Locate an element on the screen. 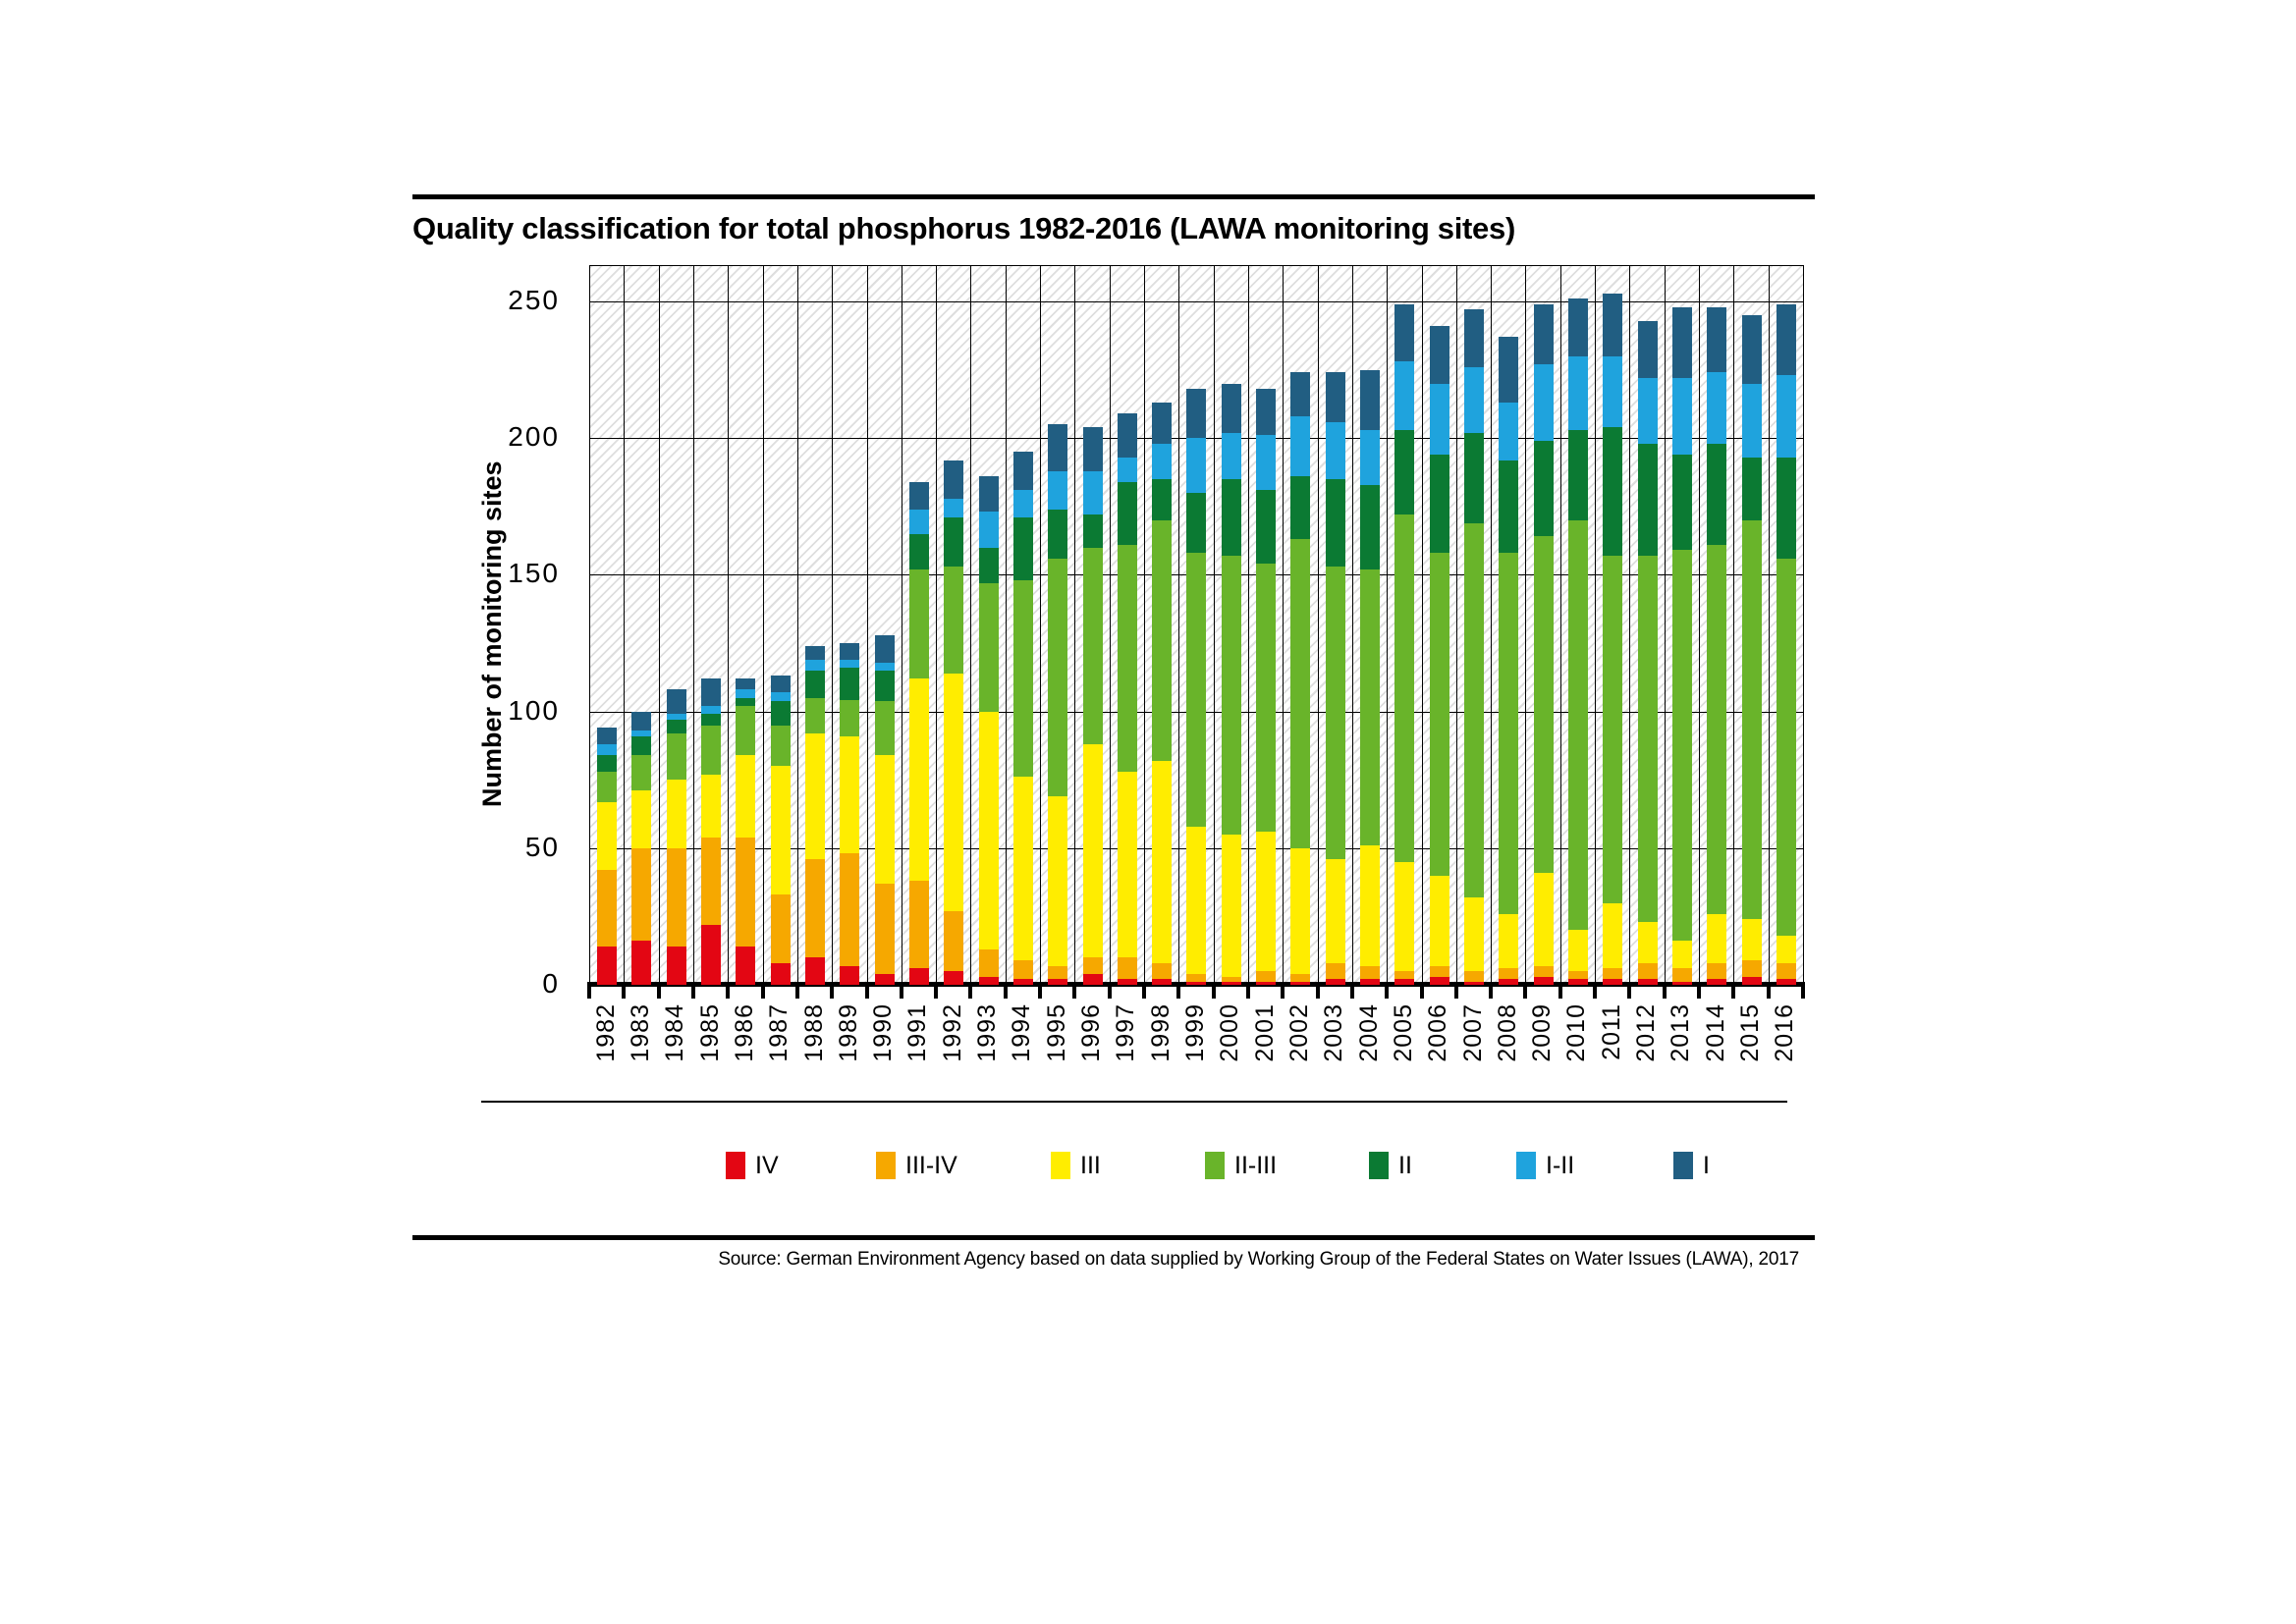  y-tick-label: 100 is located at coordinates (534, 710).